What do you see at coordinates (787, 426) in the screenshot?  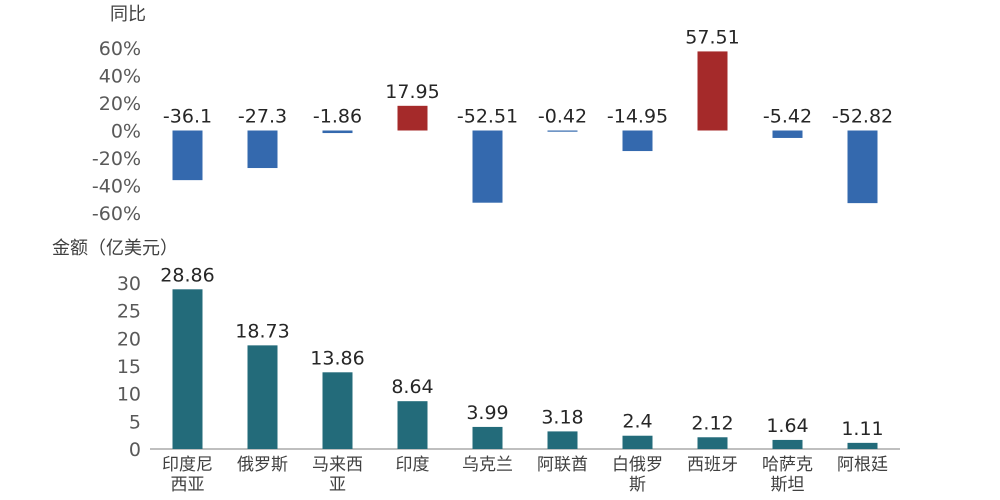 I see `amount-data-label: 1.64` at bounding box center [787, 426].